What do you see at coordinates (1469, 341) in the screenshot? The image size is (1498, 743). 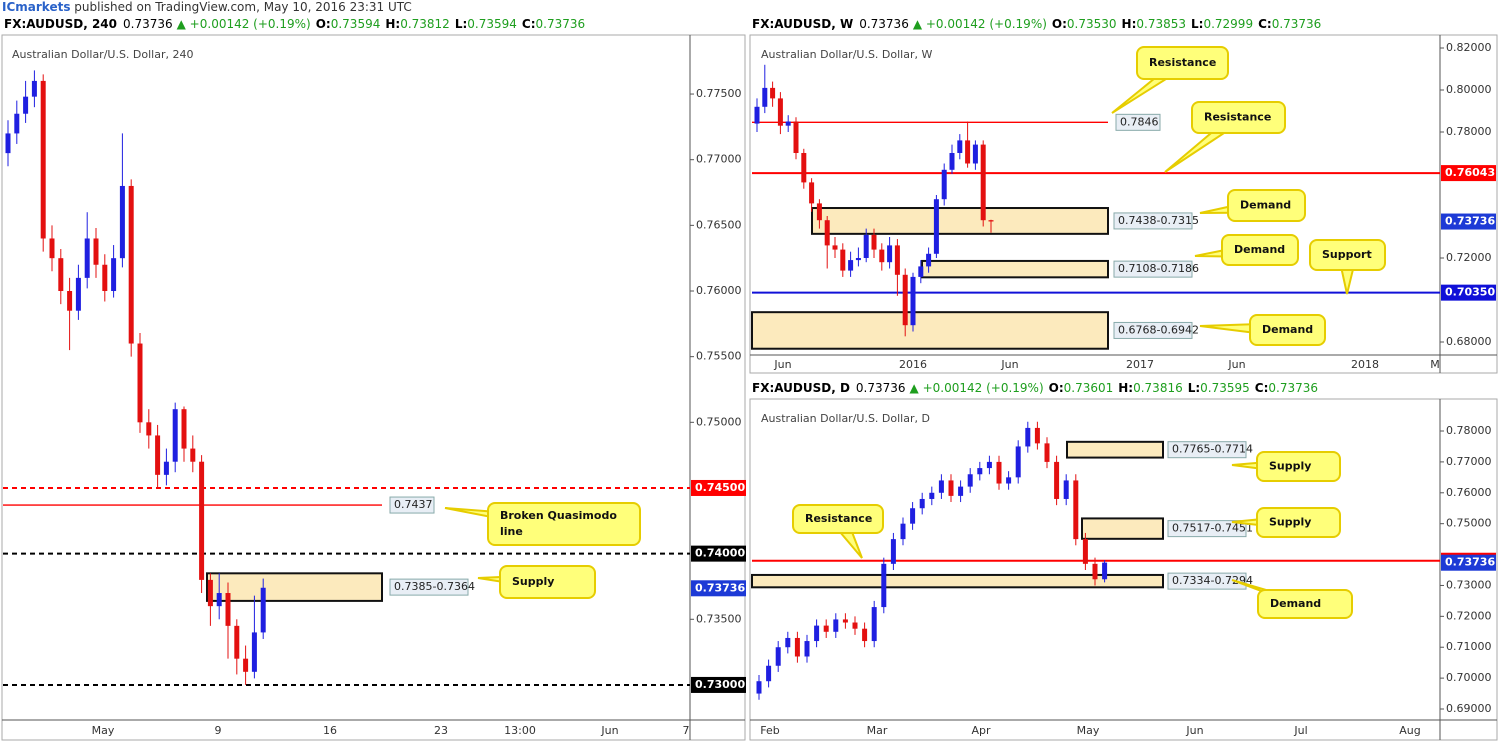 I see `y-tick-label: 0.68000` at bounding box center [1469, 341].